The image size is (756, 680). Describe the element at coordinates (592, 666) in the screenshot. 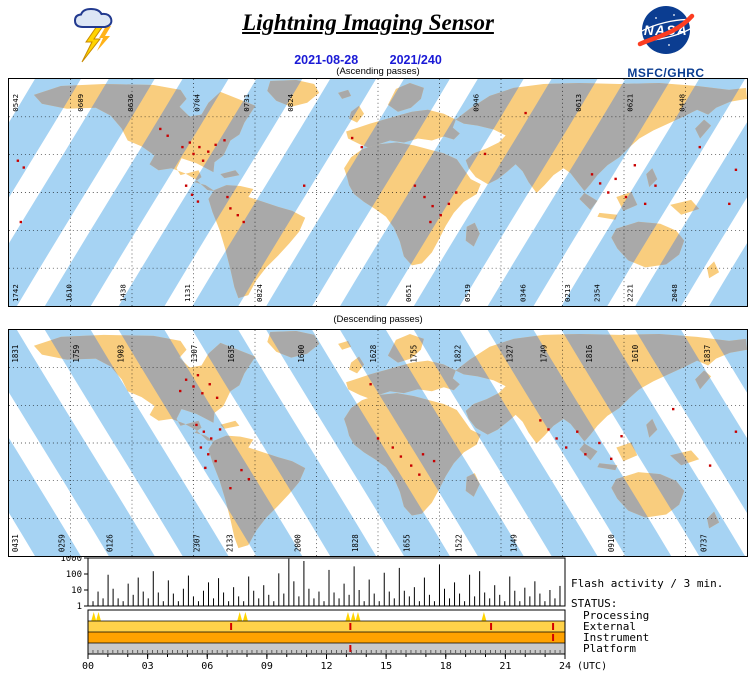

I see `svg-text: (UTC)` at that location.